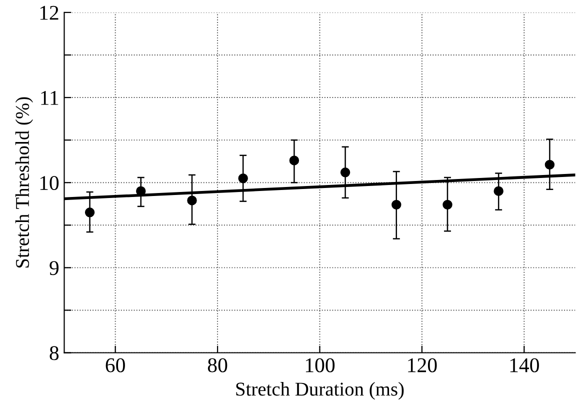 This screenshot has height=415, width=584. I want to click on x-tick-label: 120, so click(422, 365).